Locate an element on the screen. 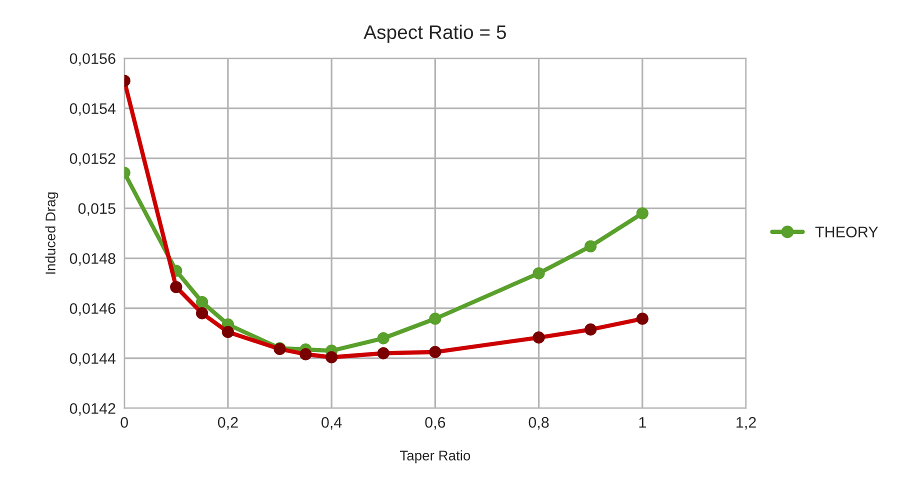 The height and width of the screenshot is (486, 921). y-tick-label: 0,0142 is located at coordinates (93, 409).